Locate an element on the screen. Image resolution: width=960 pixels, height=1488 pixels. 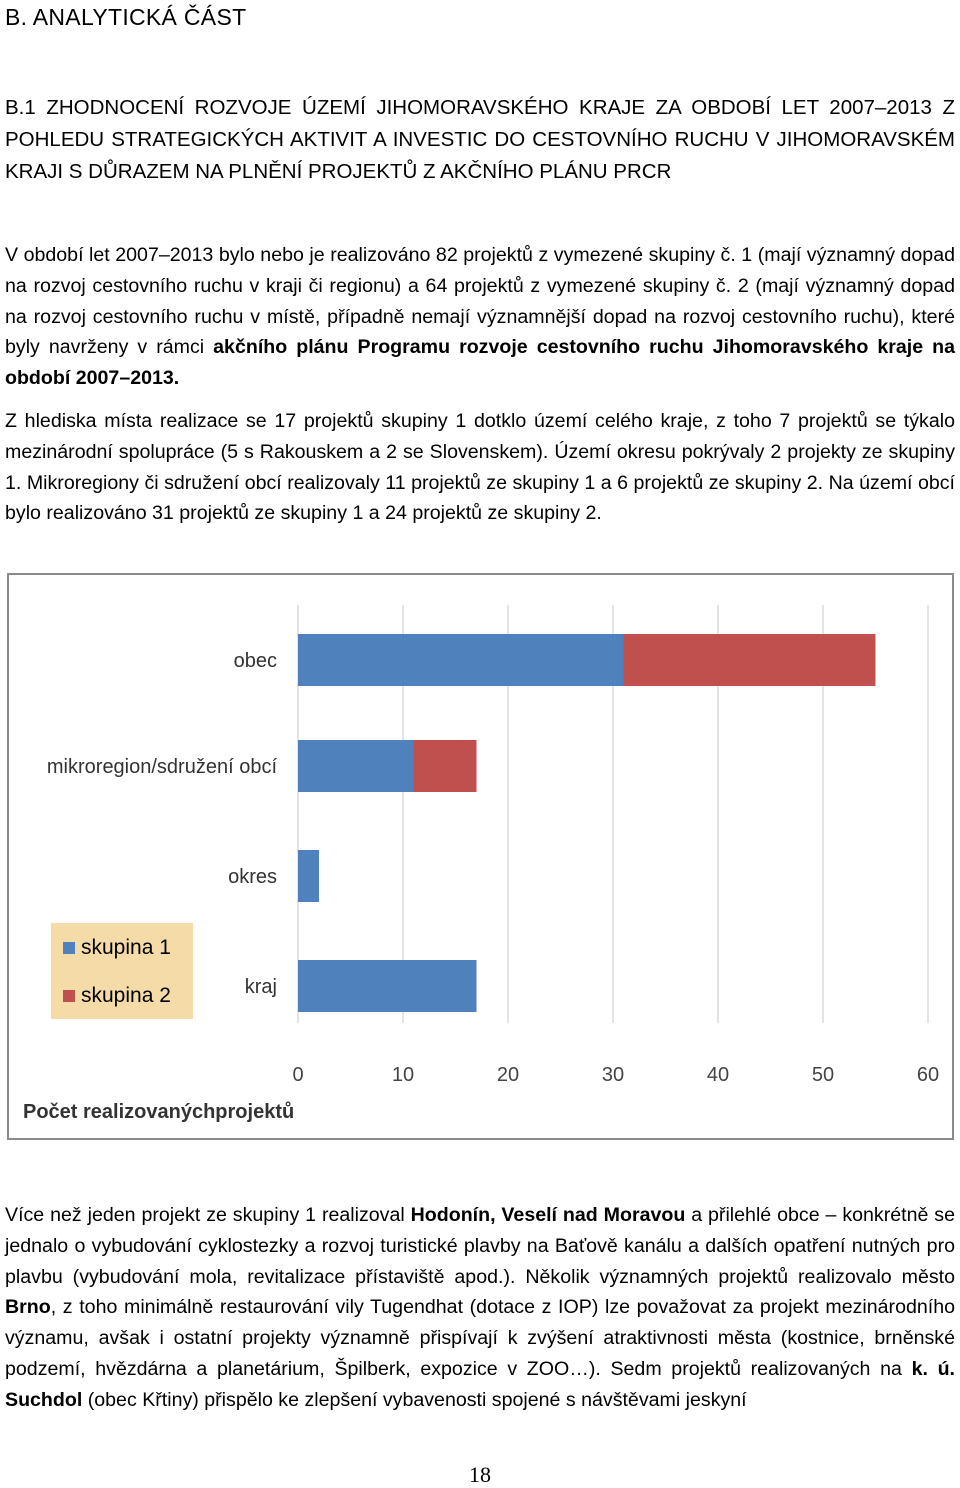
chart-legend: skupina 1 skupina 2 is located at coordinates (122, 971).